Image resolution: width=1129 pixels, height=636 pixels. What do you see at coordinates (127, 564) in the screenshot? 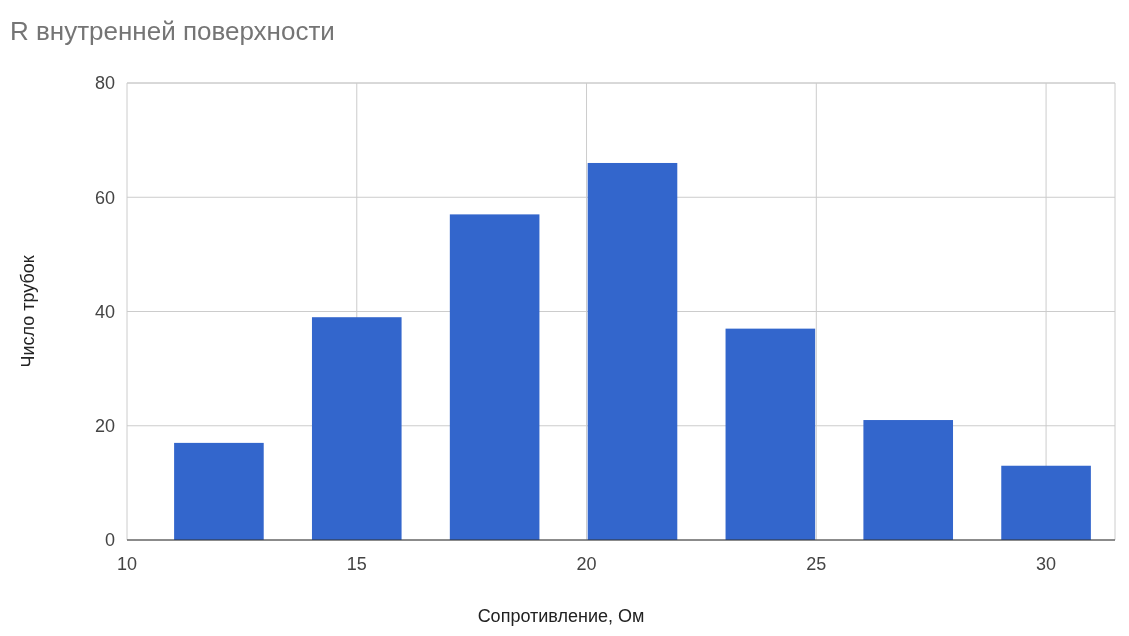
I see `x-tick-label: 10` at bounding box center [127, 564].